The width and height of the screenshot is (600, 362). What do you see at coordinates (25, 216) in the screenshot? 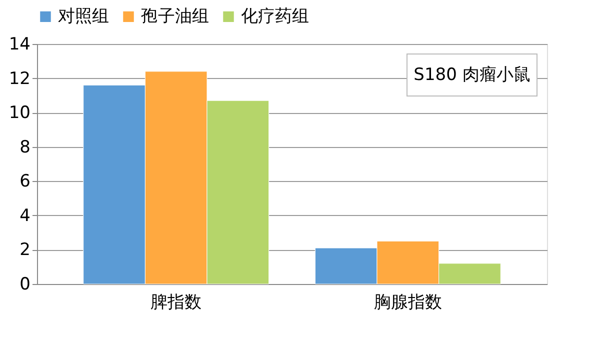
I see `y-tick-label: 4` at bounding box center [25, 216].